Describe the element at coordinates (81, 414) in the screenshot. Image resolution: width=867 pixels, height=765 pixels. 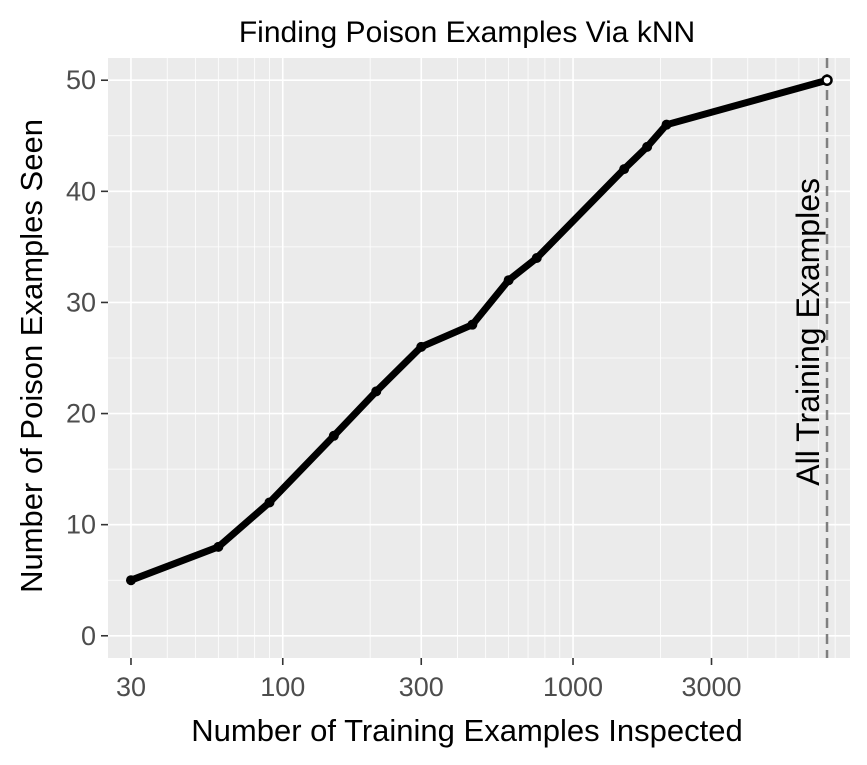
I see `y-tick-label: 20` at that location.